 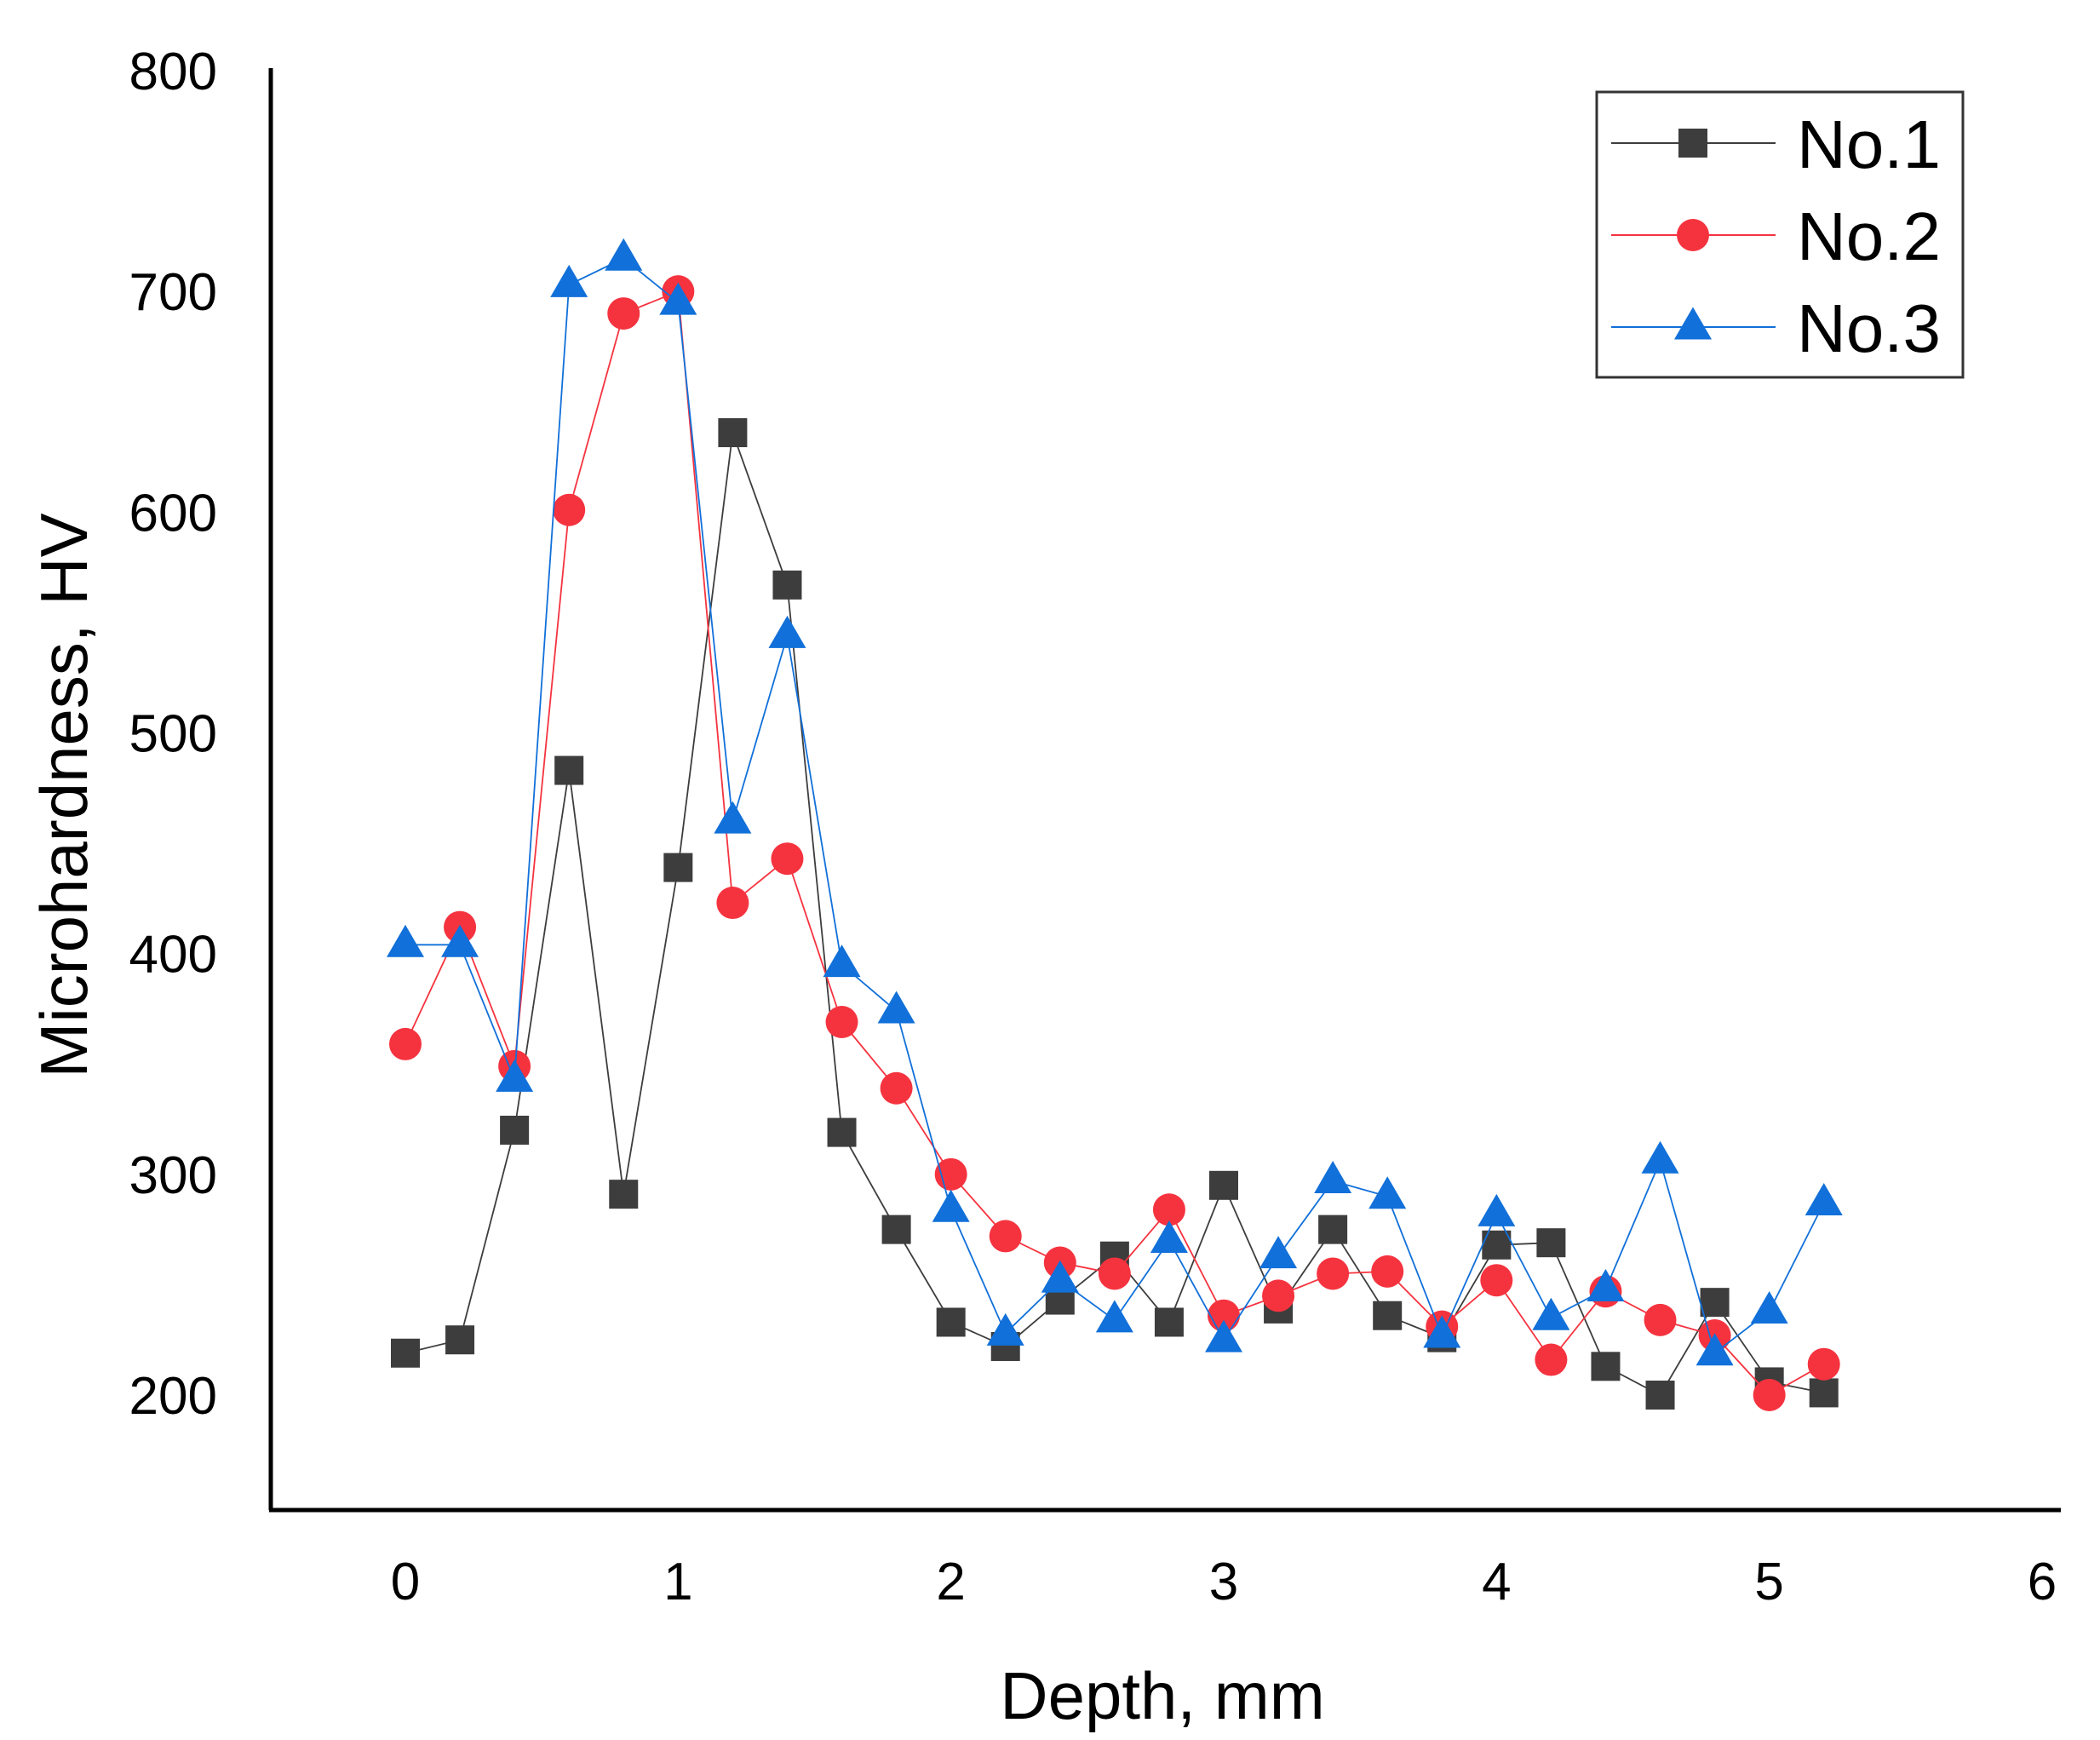 I want to click on x-tick-label: 3, so click(x=1223, y=1582).